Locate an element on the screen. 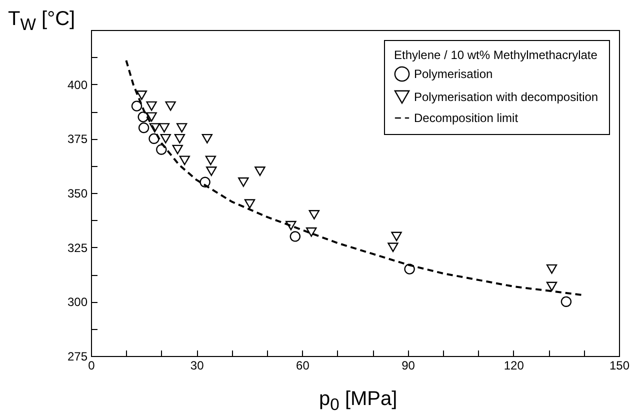 Image resolution: width=632 pixels, height=420 pixels. x-tick-label: 150 is located at coordinates (619, 365).